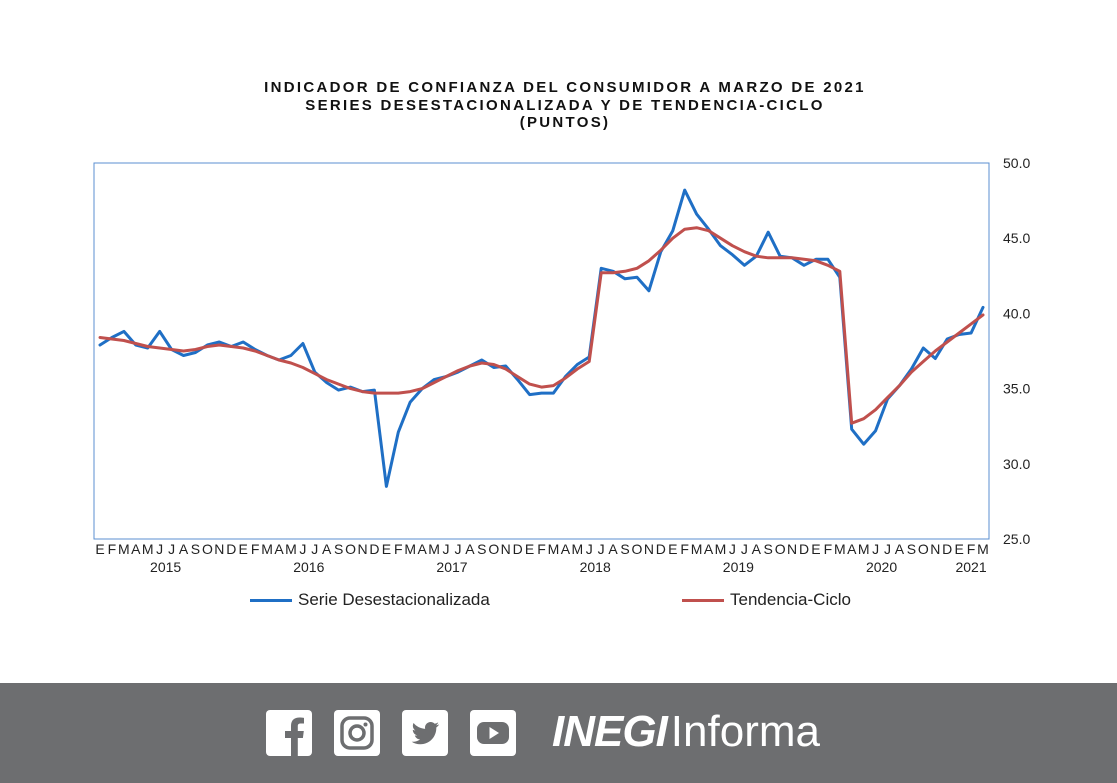  I want to click on x-year-label: 2017, so click(451, 567).